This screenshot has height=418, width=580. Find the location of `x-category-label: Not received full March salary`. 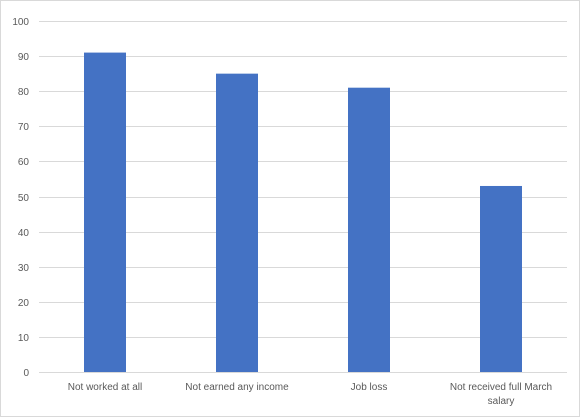

x-category-label: Not received full March salary is located at coordinates (501, 394).